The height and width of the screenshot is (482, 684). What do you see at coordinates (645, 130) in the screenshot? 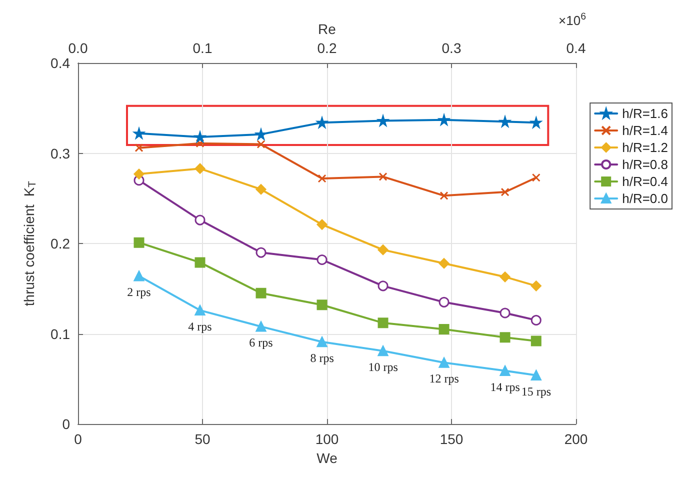
I see `legend-label: h/R=1.4` at bounding box center [645, 130].